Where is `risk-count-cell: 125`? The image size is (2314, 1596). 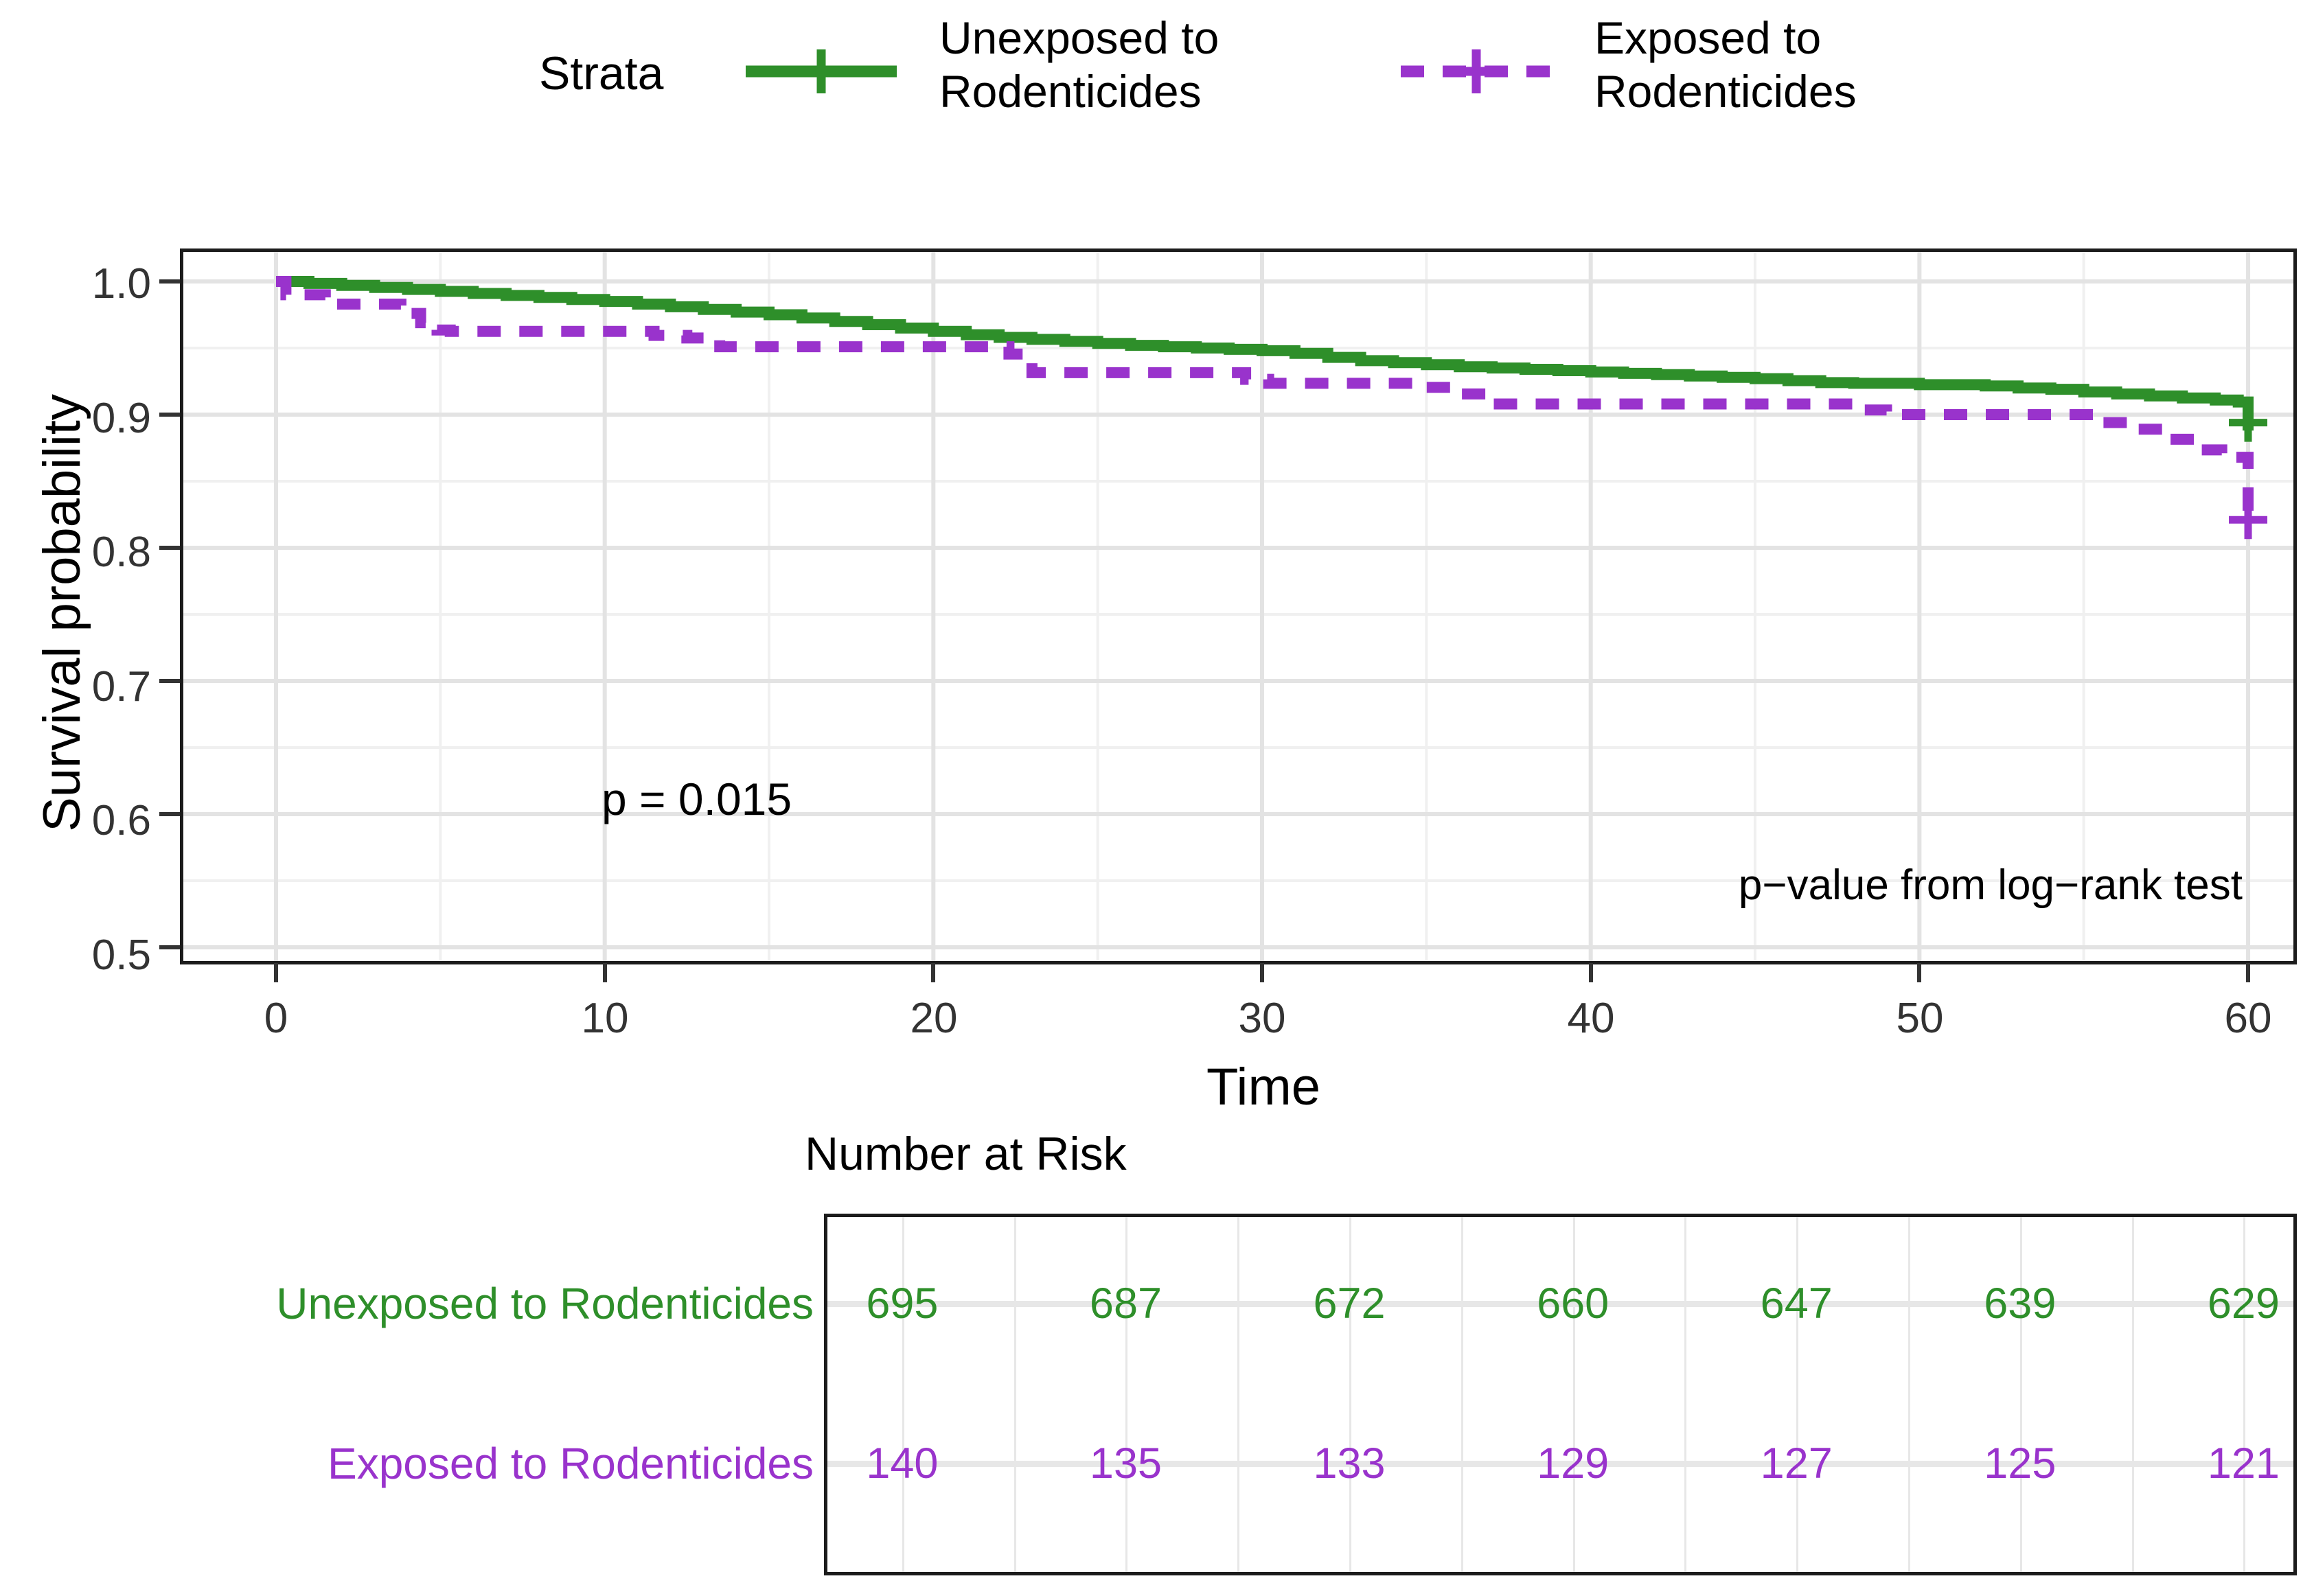
risk-count-cell: 125 is located at coordinates (2021, 1464).